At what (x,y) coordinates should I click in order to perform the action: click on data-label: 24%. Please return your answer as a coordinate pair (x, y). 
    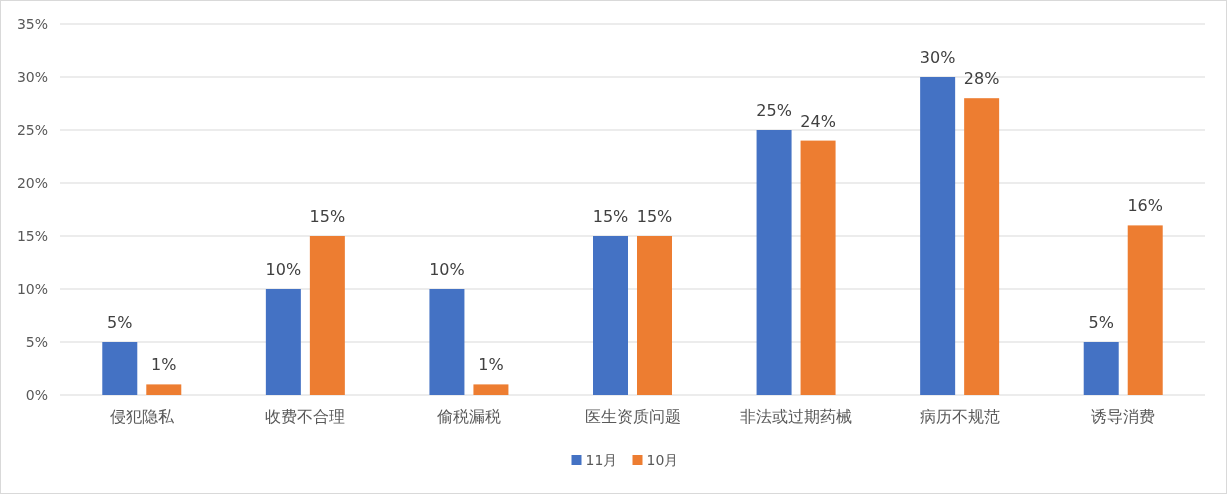
    Looking at the image, I should click on (818, 121).